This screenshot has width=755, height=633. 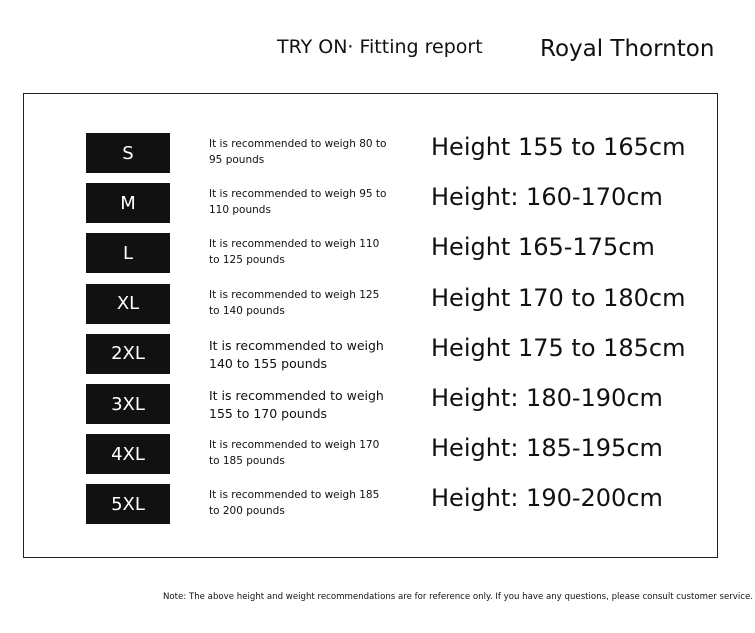 What do you see at coordinates (128, 153) in the screenshot?
I see `size-label: S` at bounding box center [128, 153].